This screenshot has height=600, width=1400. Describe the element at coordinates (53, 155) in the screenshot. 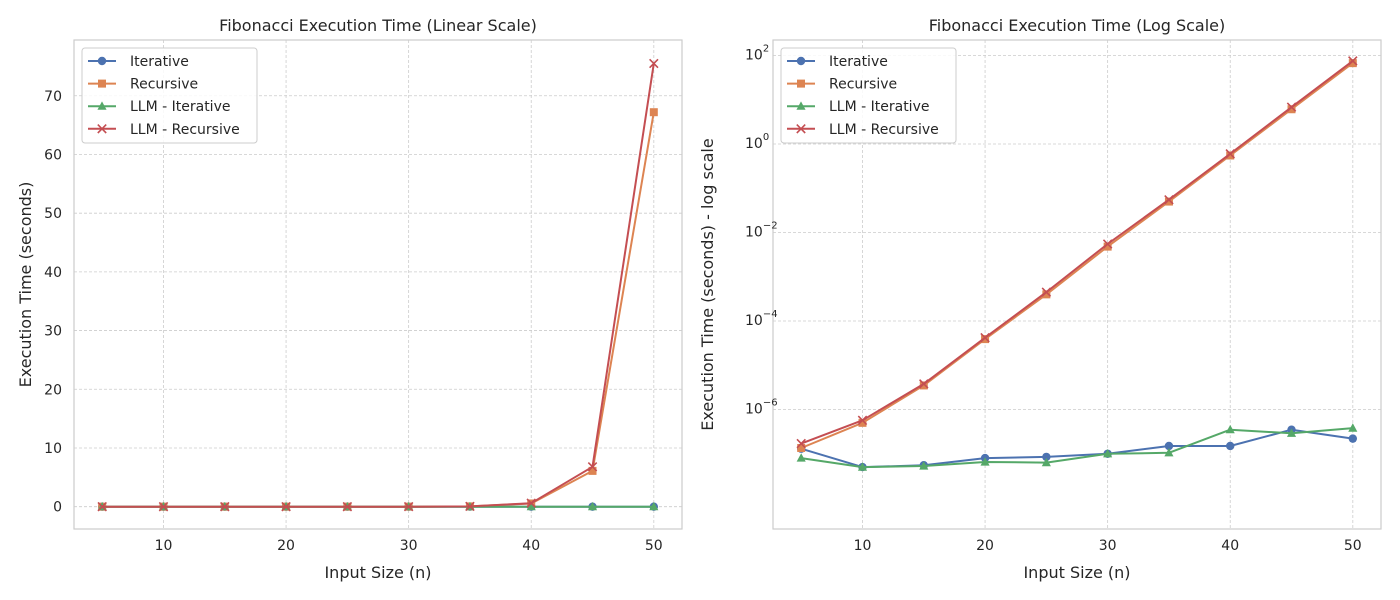

I see `y-tick-label: 60` at that location.